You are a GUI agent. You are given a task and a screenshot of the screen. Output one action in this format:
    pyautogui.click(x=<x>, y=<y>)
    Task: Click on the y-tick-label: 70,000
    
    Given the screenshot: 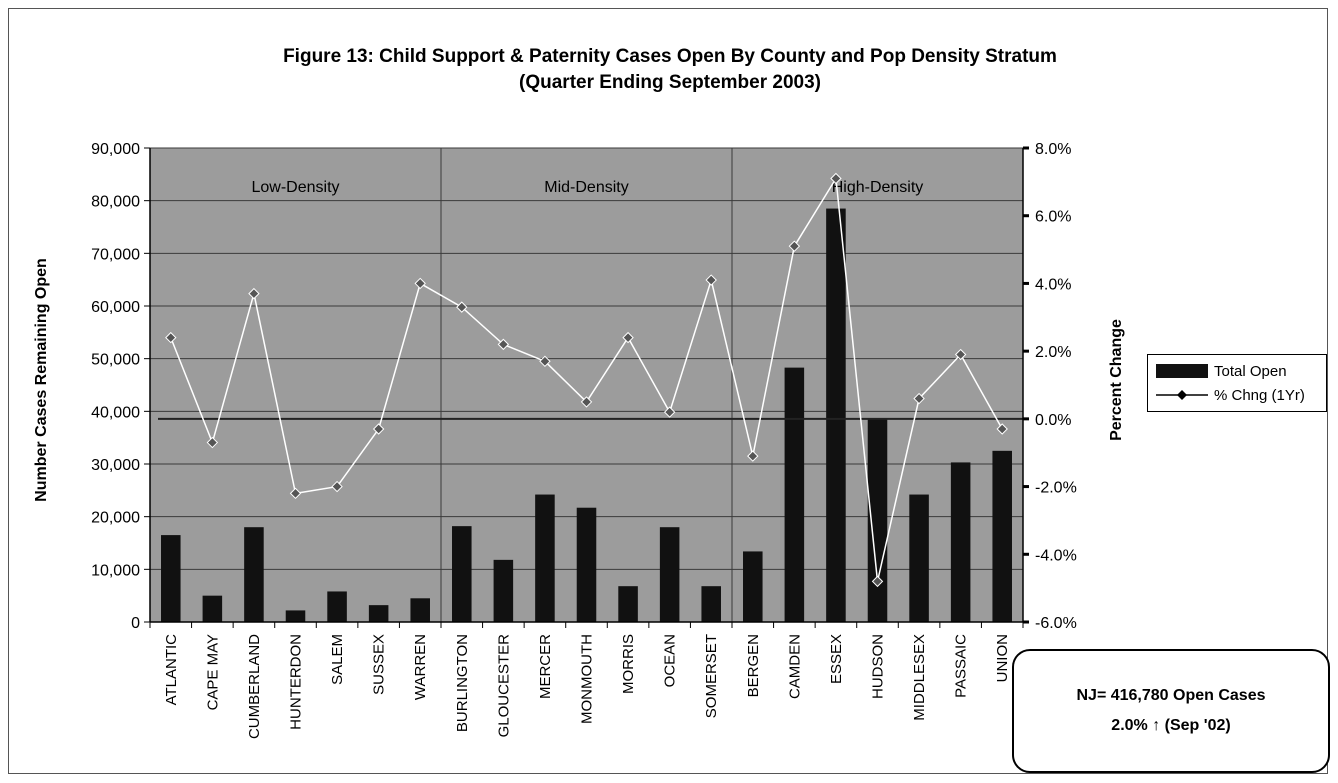 What is the action you would take?
    pyautogui.click(x=115, y=254)
    